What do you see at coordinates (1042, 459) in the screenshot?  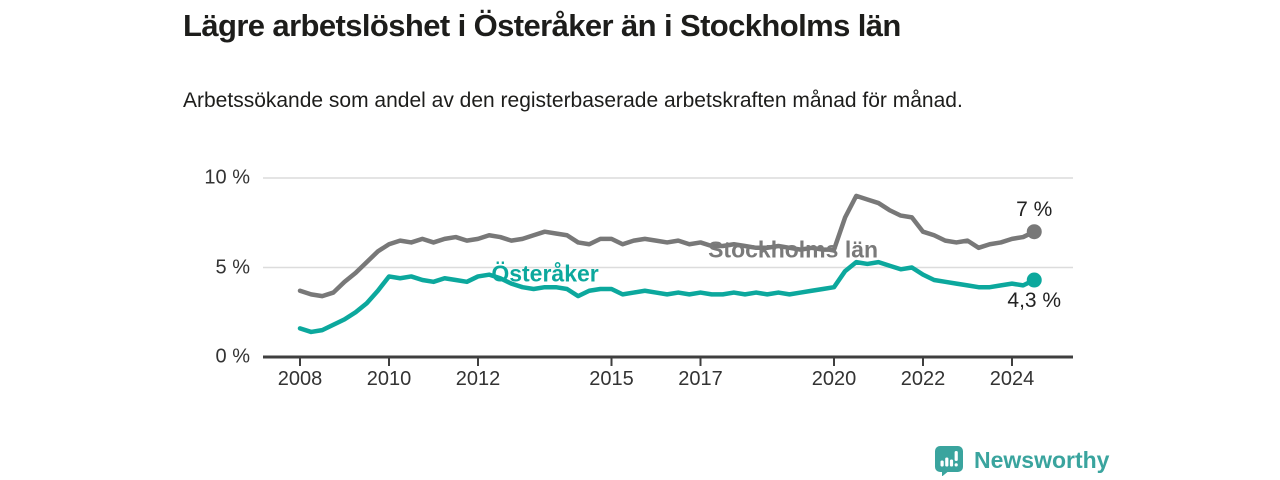 I see `newsworthy-logo-text: Newsworthy` at bounding box center [1042, 459].